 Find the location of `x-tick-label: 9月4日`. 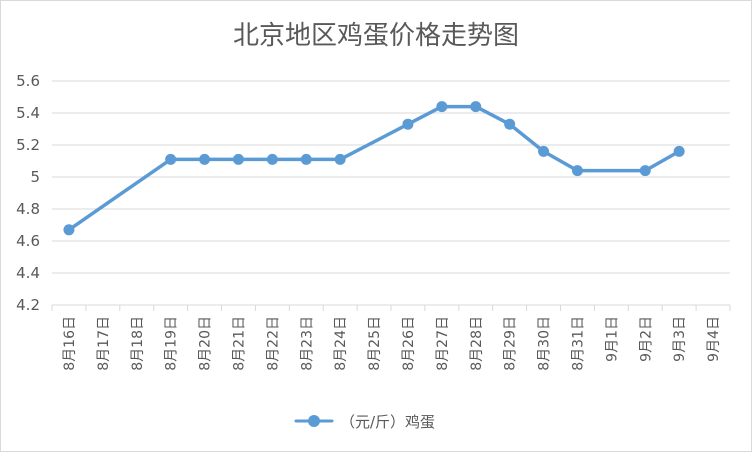

x-tick-label: 9月4日 is located at coordinates (714, 339).